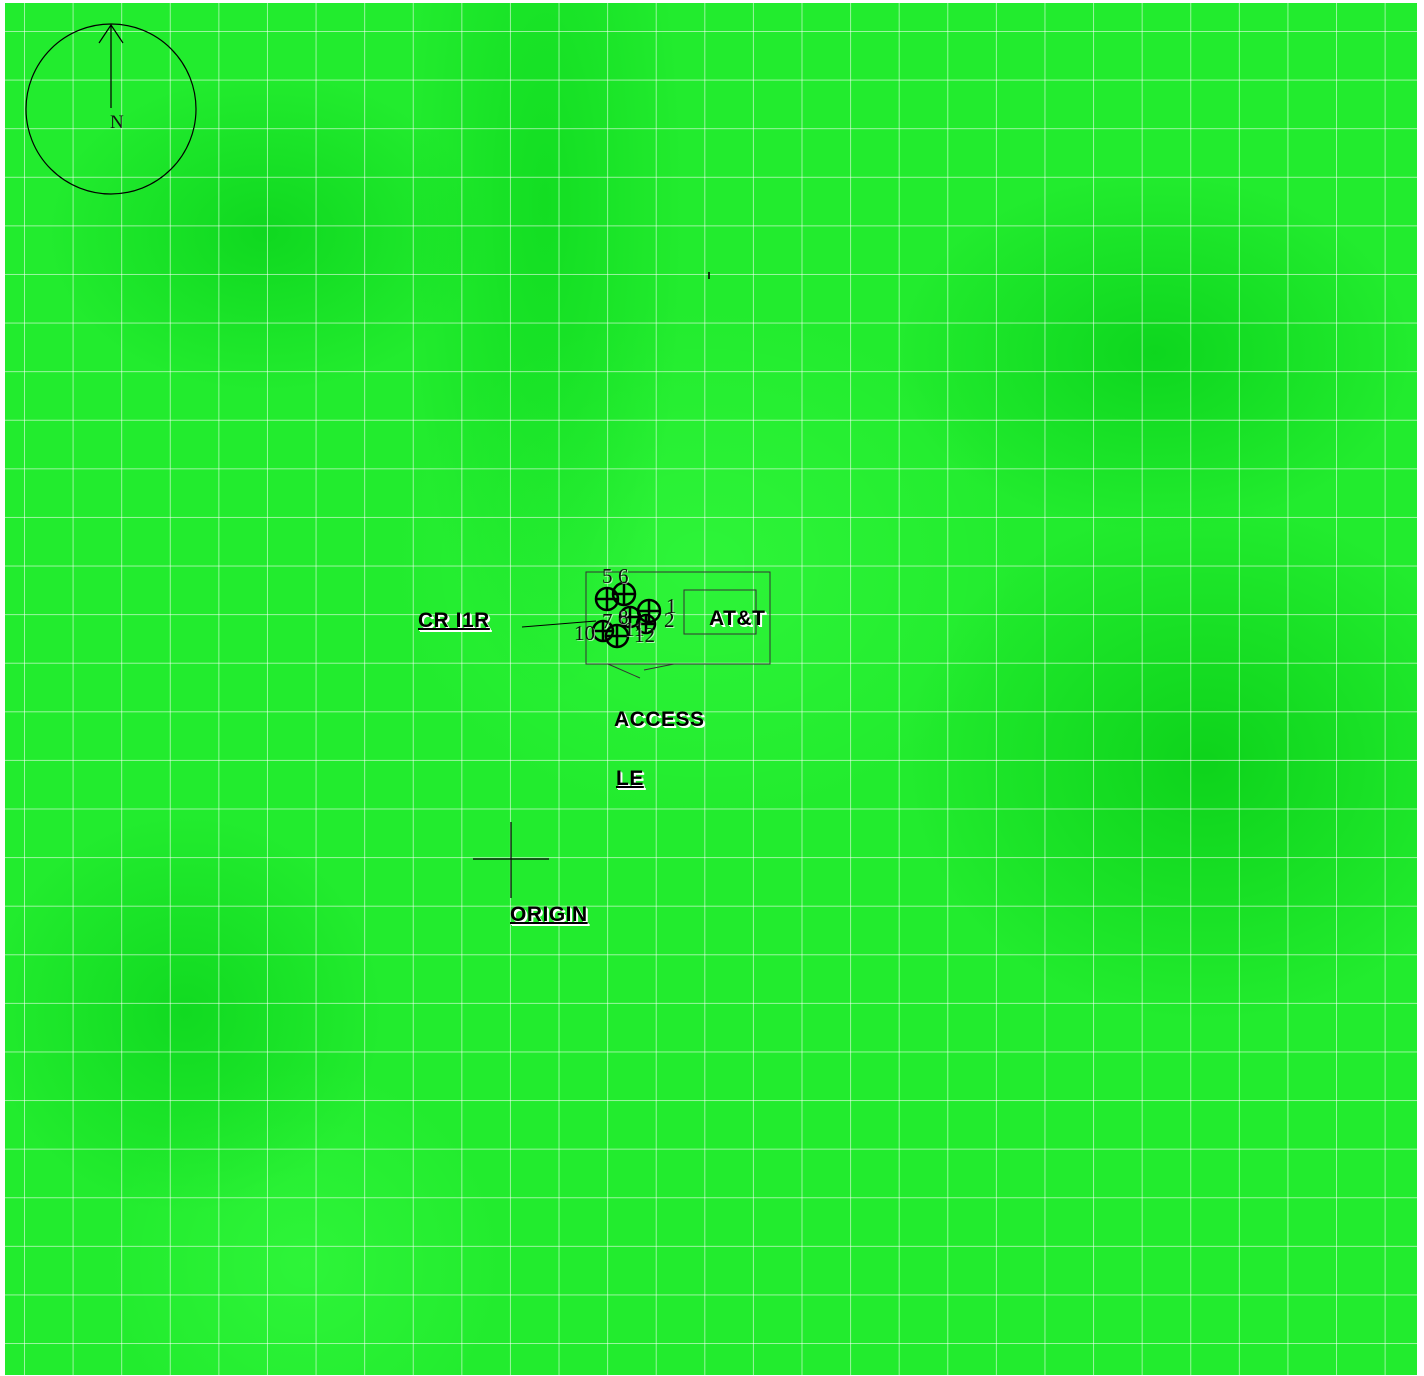 The image size is (1424, 1376). I want to click on cr-leader-line, so click(559, 624).